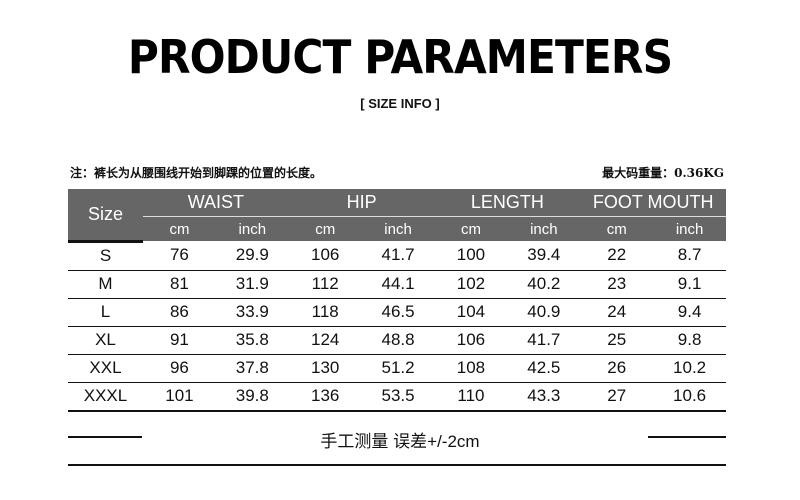 This screenshot has width=800, height=500. I want to click on value-cell: 9.4, so click(690, 312).